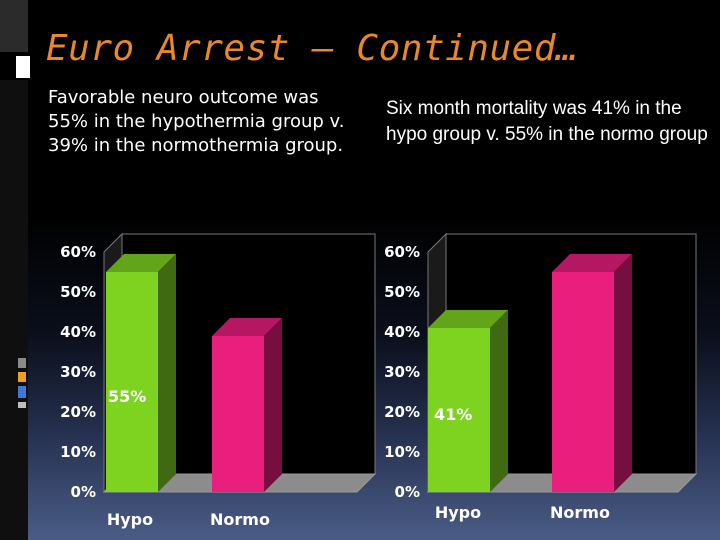  Describe the element at coordinates (83, 492) in the screenshot. I see `chart-1-y-tick-label: 0%` at that location.